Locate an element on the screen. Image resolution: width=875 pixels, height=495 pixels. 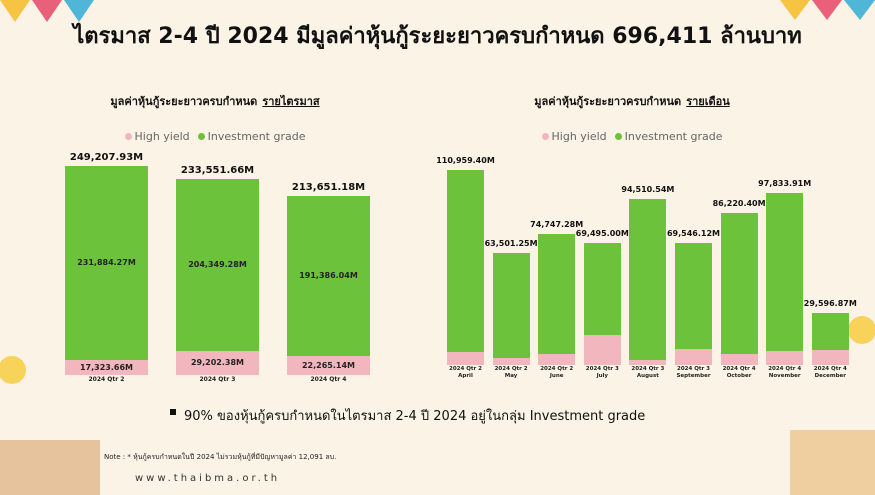
bullet-mark is located at coordinates (173, 412).